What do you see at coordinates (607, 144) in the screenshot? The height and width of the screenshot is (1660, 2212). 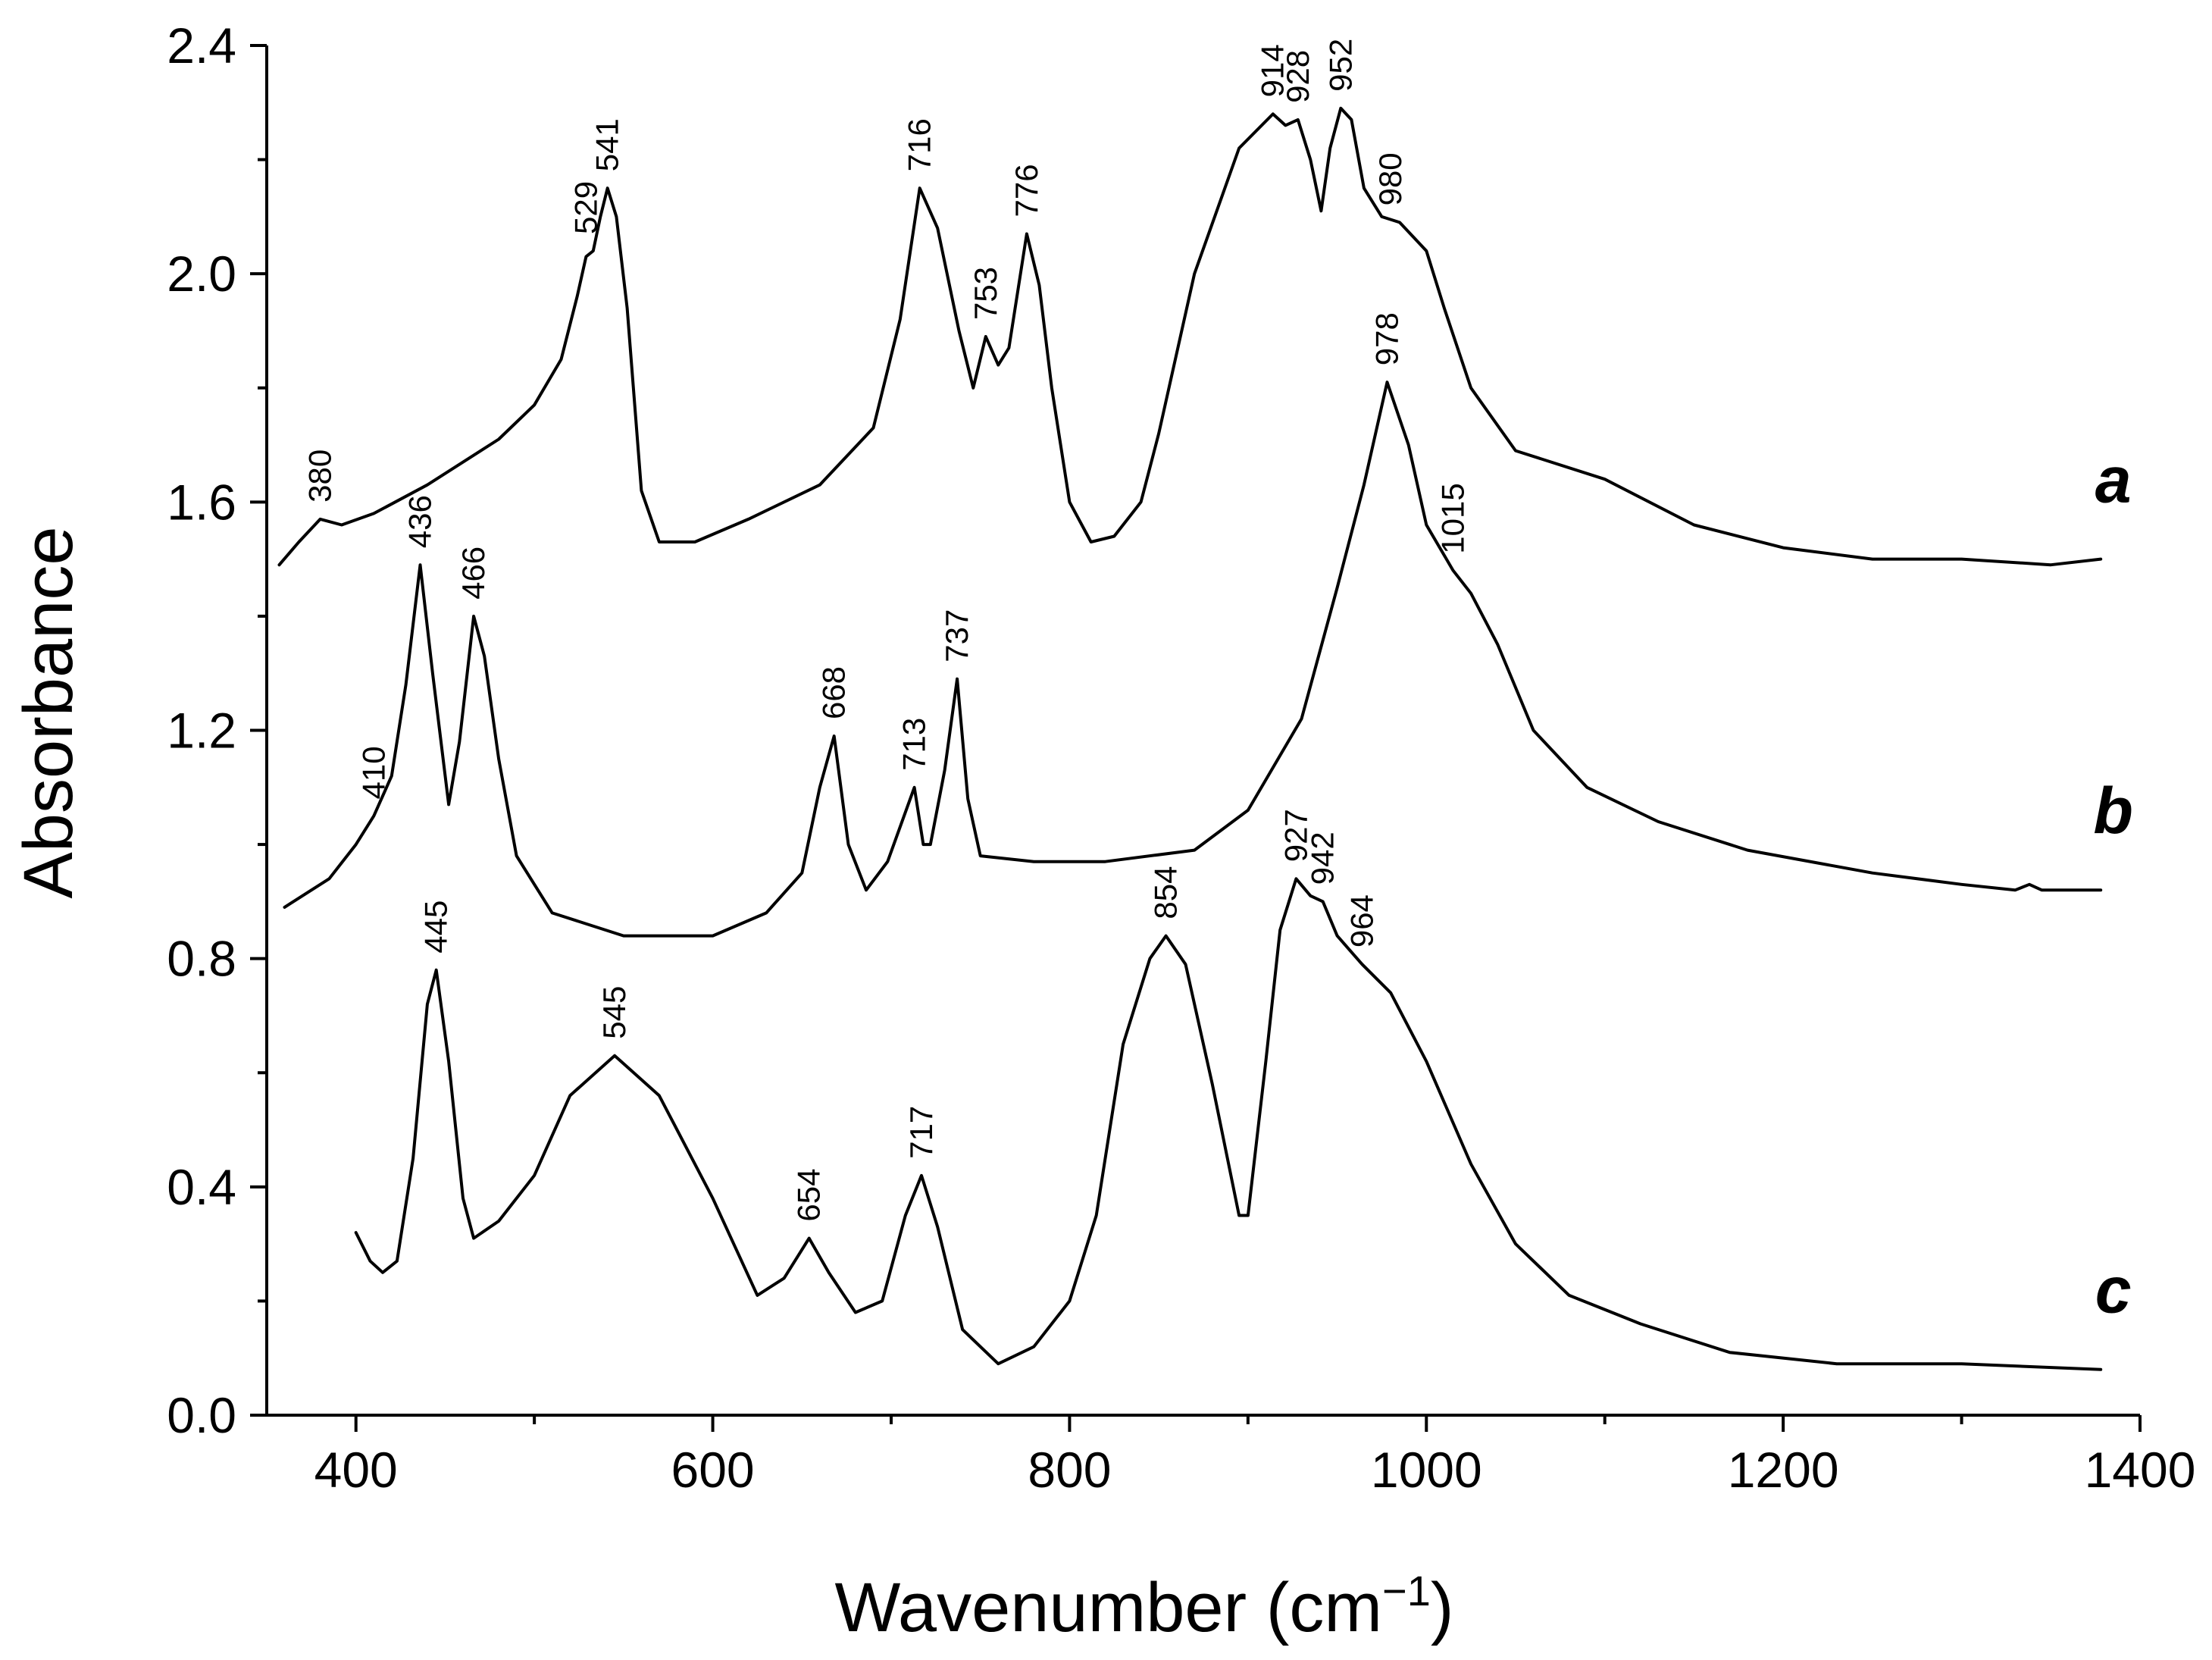 I see `peak-label: 541` at bounding box center [607, 144].